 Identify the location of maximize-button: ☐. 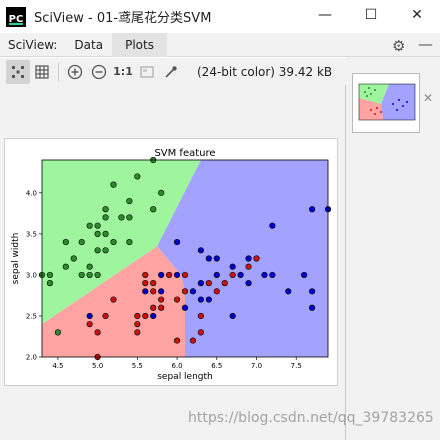
(371, 15).